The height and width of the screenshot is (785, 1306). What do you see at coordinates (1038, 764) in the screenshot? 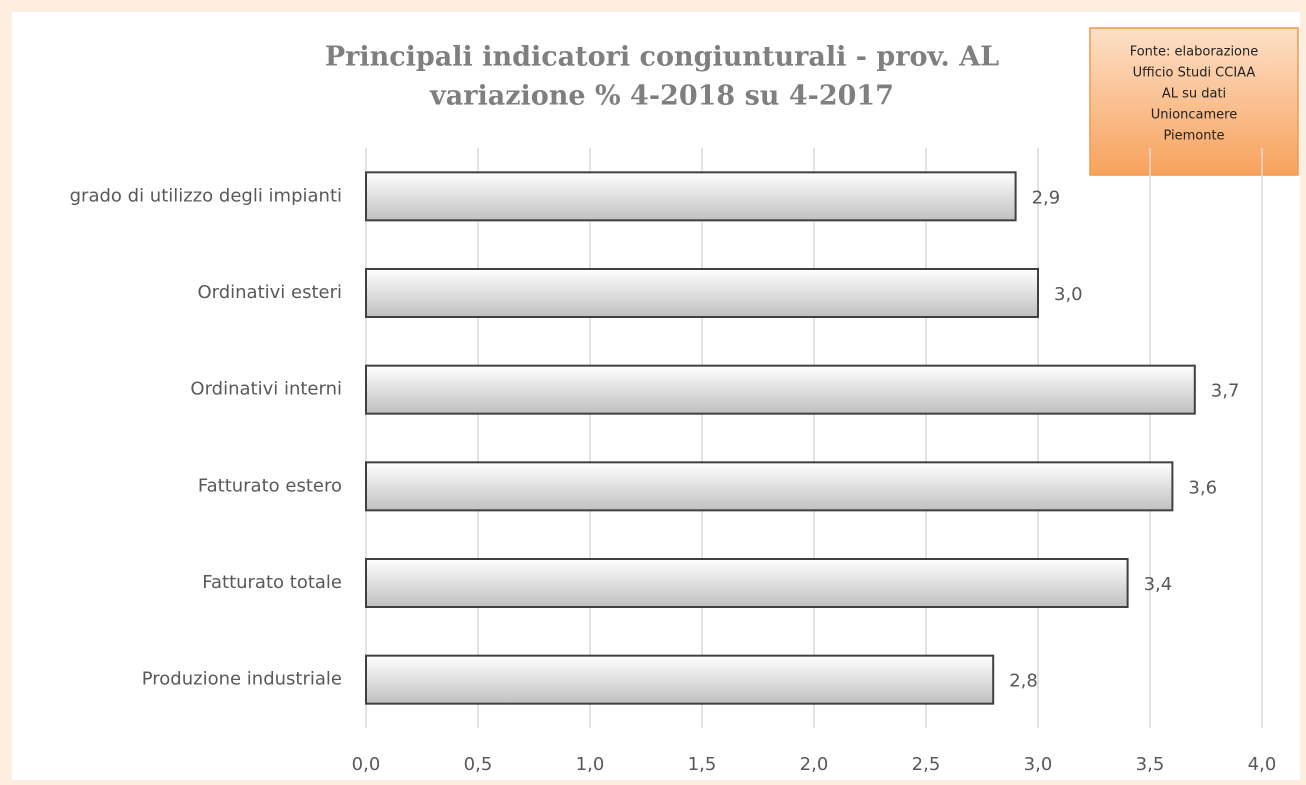
I see `x-tick-label: 3,0` at bounding box center [1038, 764].